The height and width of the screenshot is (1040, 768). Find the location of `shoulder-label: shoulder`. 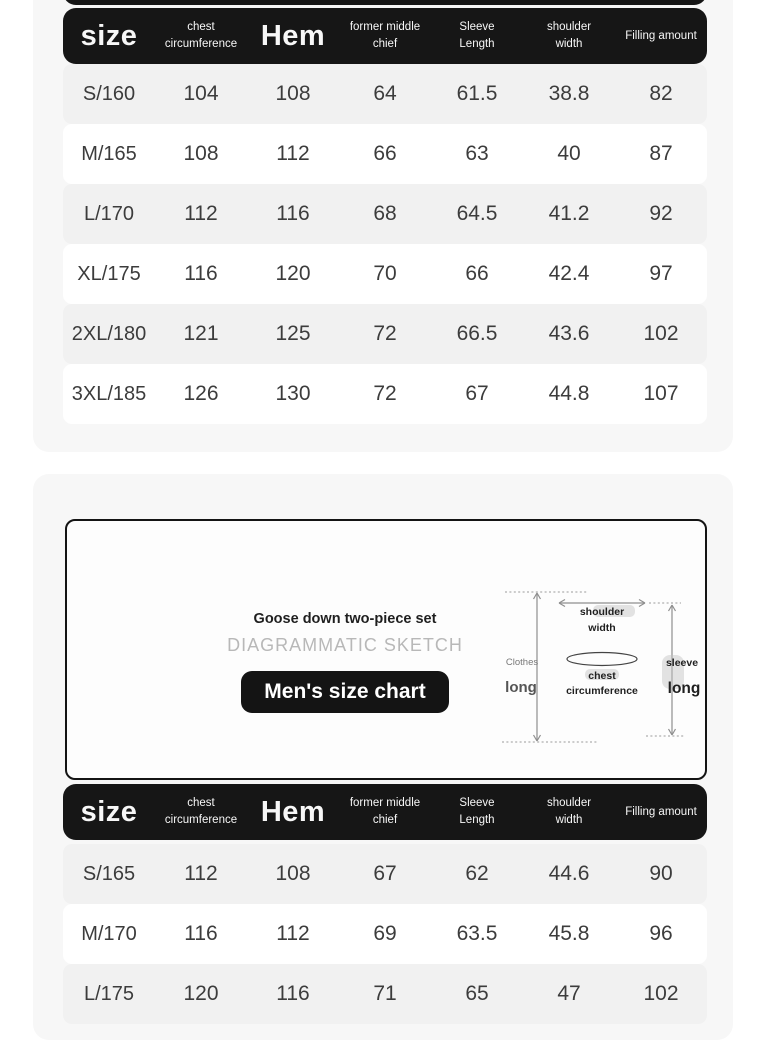

shoulder-label: shoulder is located at coordinates (602, 612).